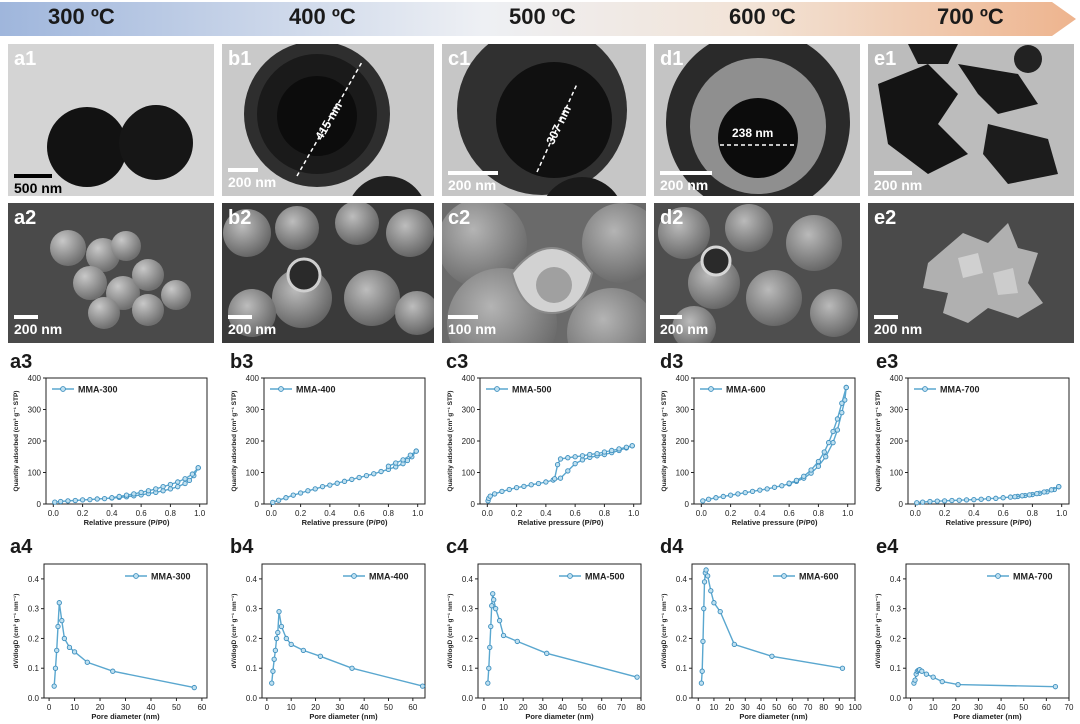 This screenshot has width=1080, height=724. What do you see at coordinates (823, 707) in the screenshot?
I see `x-tick-label: 80` at bounding box center [823, 707].